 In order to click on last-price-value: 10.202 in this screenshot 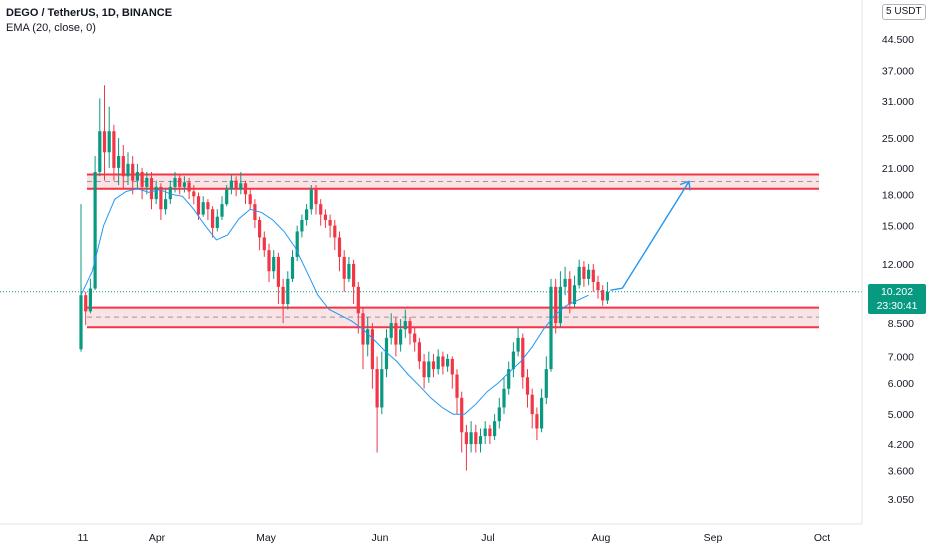, I will do `click(897, 292)`.